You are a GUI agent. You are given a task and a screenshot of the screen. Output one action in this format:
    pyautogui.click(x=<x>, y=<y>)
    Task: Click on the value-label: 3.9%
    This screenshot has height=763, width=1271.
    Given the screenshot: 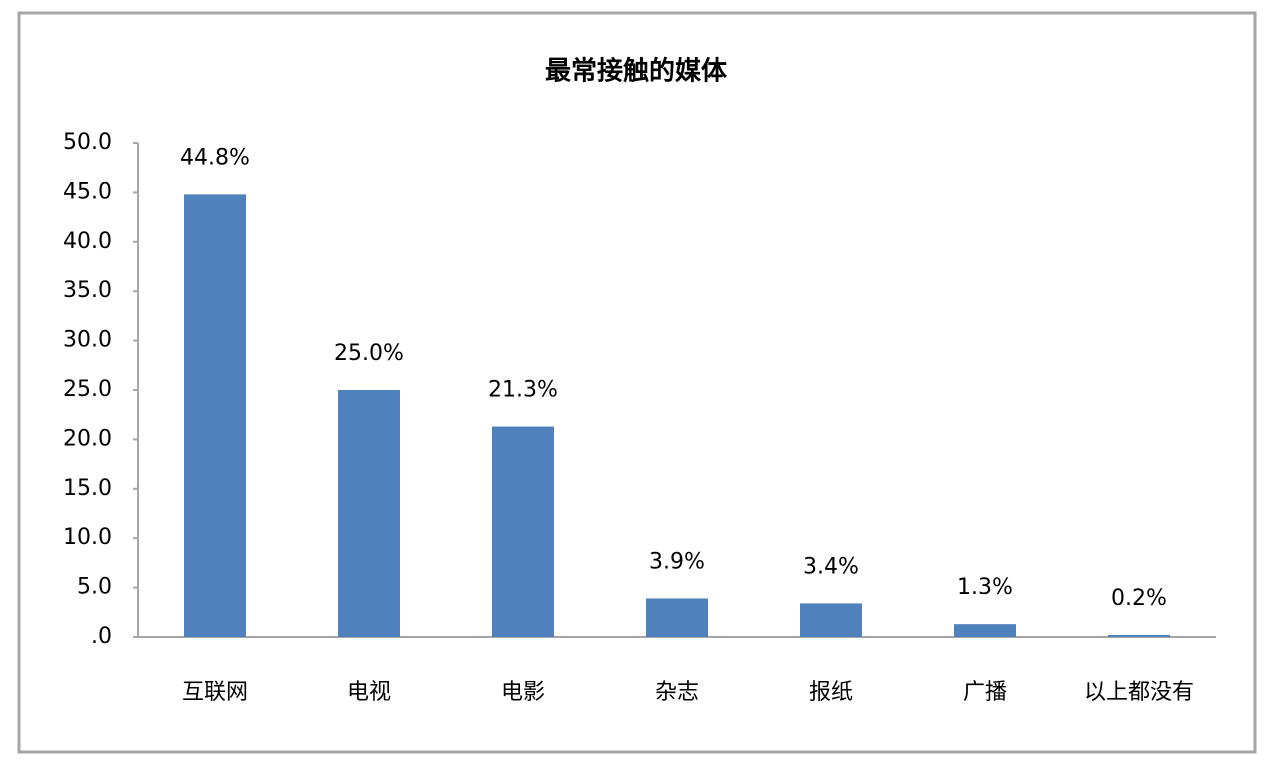 What is the action you would take?
    pyautogui.click(x=677, y=561)
    